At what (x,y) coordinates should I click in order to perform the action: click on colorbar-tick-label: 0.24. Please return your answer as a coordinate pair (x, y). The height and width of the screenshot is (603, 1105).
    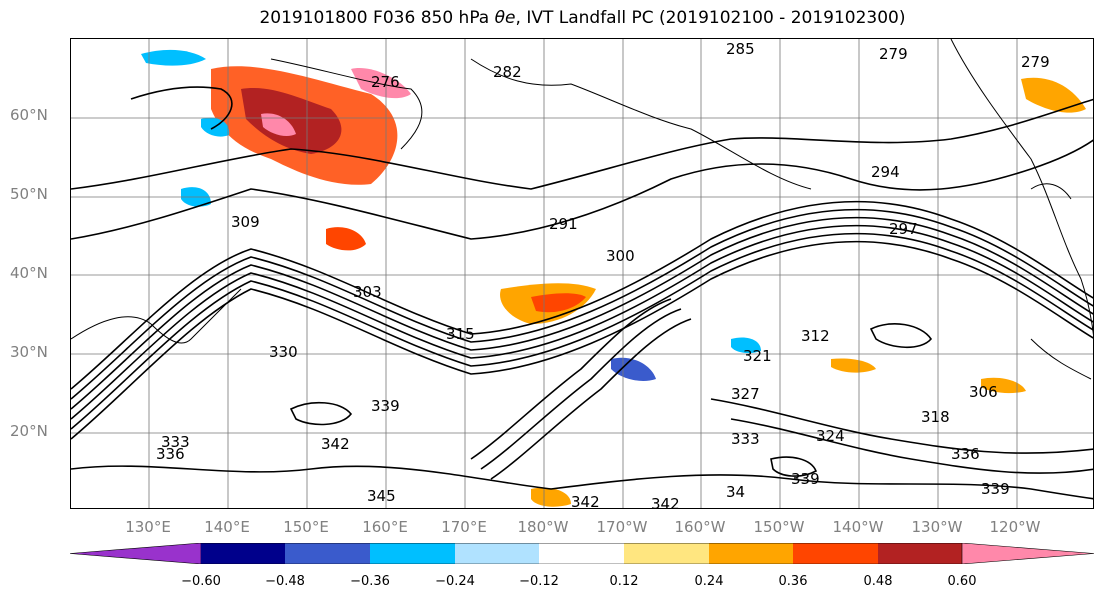
    Looking at the image, I should click on (709, 581).